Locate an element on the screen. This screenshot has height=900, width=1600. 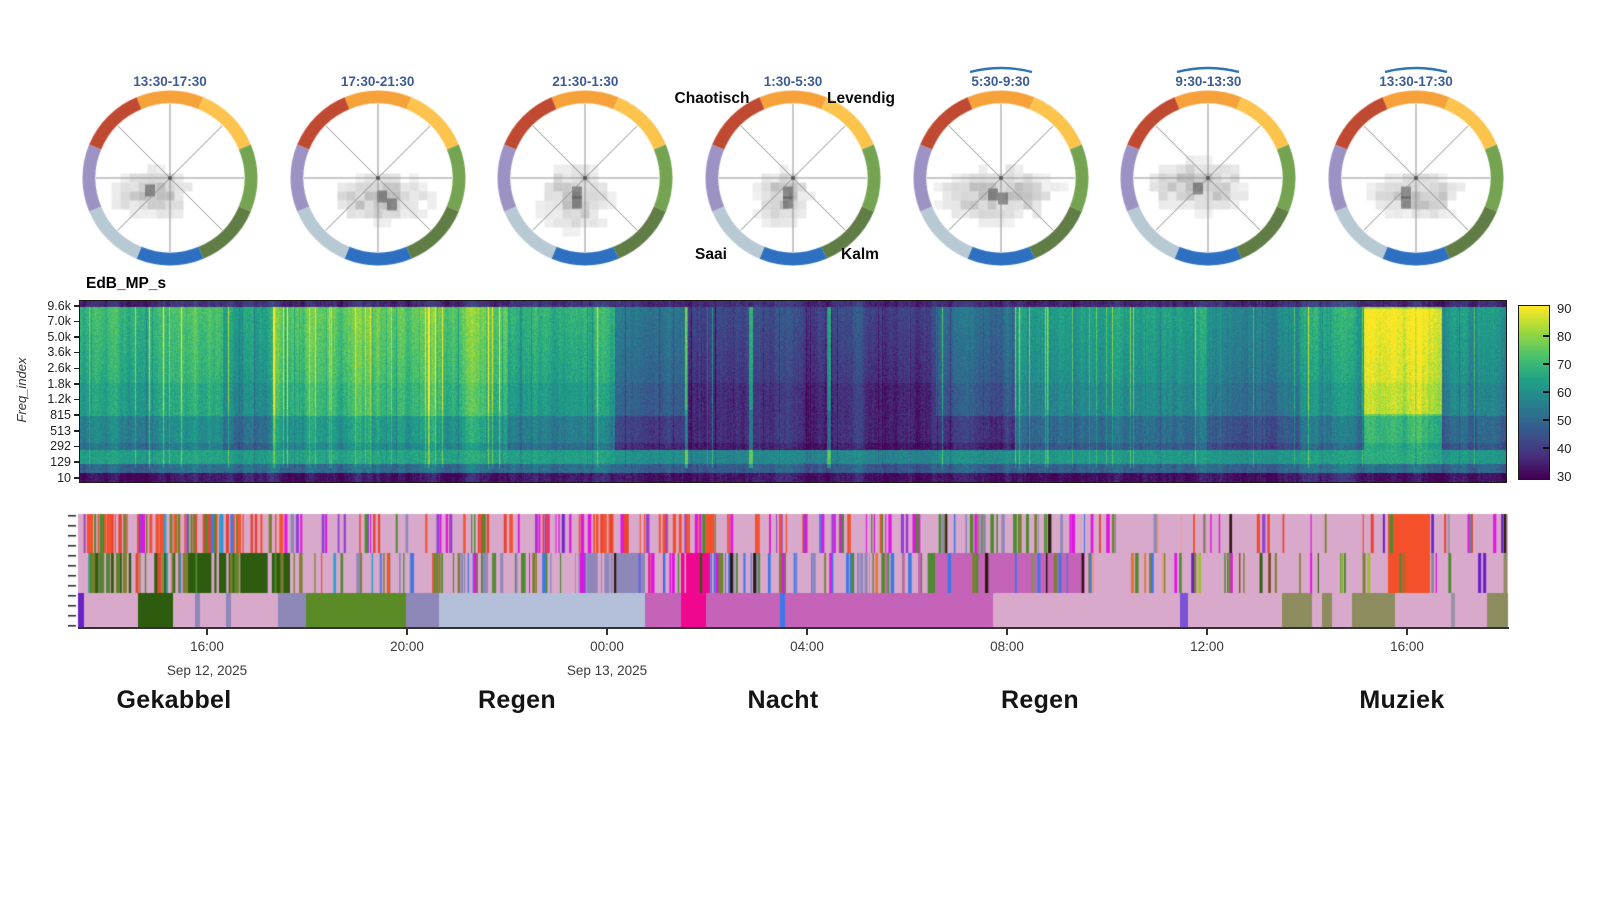
circumplex-axis-label-levendig: Levendig is located at coordinates (861, 98).